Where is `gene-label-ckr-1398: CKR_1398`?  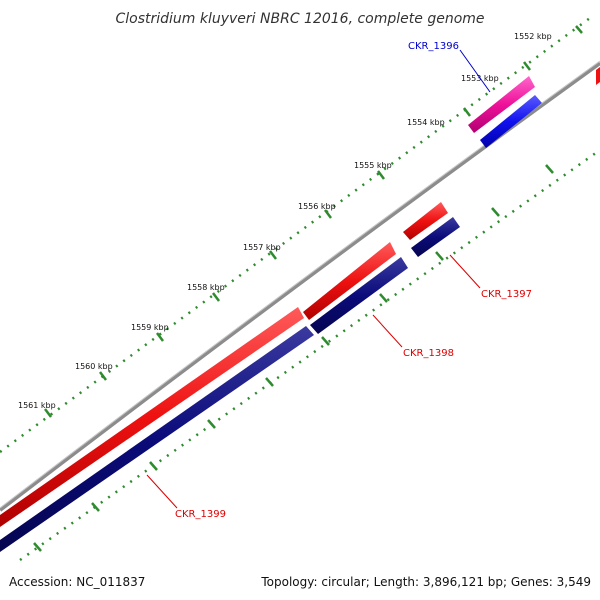
gene-label-ckr-1398: CKR_1398 is located at coordinates (428, 353).